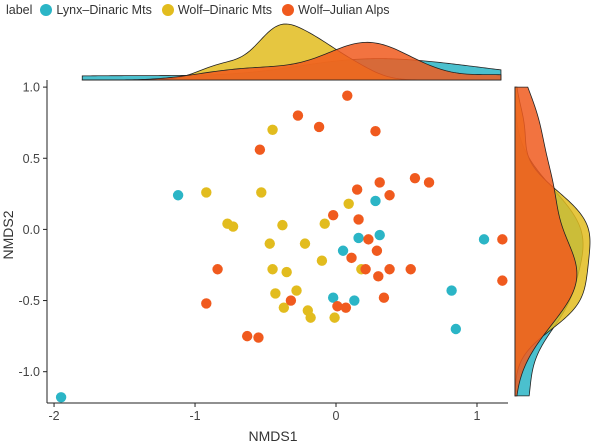 The width and height of the screenshot is (597, 446). What do you see at coordinates (344, 10) in the screenshot?
I see `legend-label: Wolf–Julian Alps` at bounding box center [344, 10].